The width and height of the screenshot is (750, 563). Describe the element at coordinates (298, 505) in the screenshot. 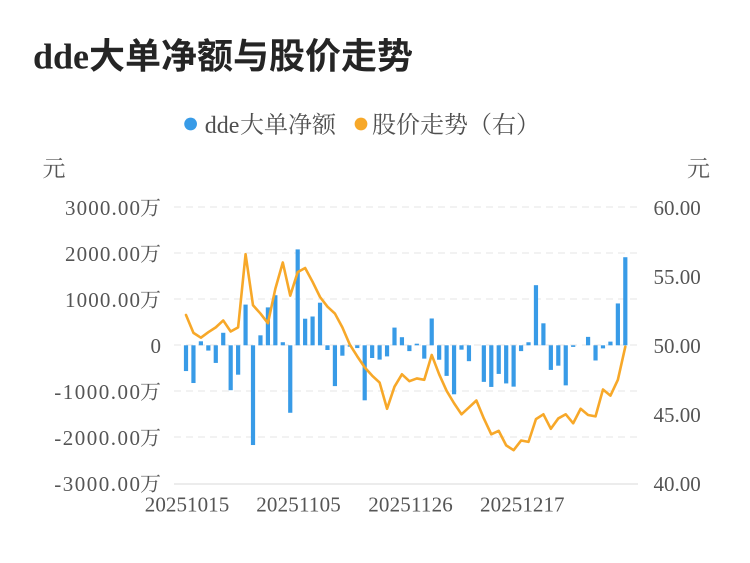

I see `svg-text: 20251105` at that location.